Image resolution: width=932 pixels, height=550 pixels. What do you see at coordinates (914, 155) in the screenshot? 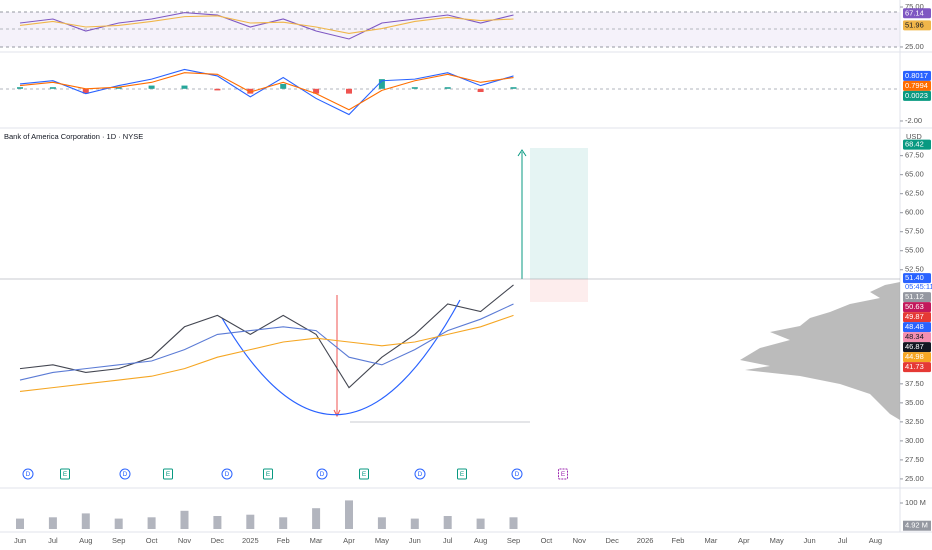
I see `y-tick-label: 67.50` at bounding box center [914, 155].